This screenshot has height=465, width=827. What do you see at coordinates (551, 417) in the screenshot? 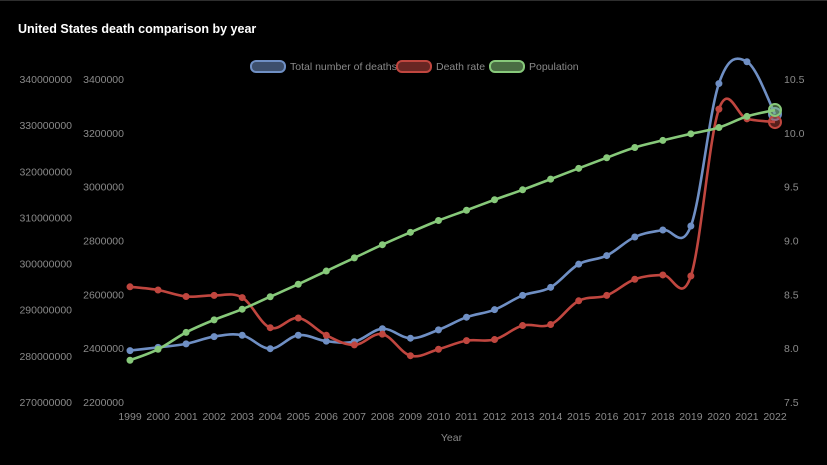
I see `x-axis-tick: 2014` at bounding box center [551, 417].